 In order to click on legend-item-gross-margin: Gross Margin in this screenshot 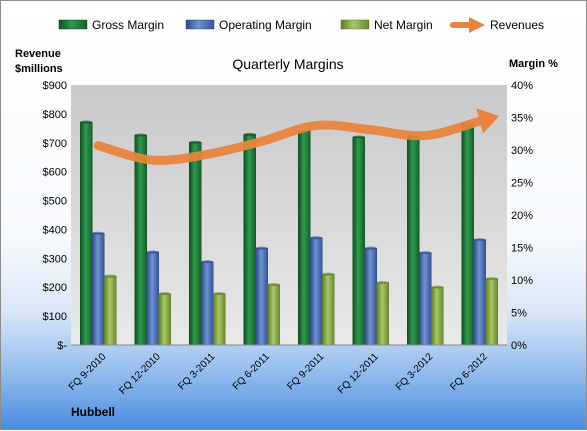, I will do `click(111, 25)`.